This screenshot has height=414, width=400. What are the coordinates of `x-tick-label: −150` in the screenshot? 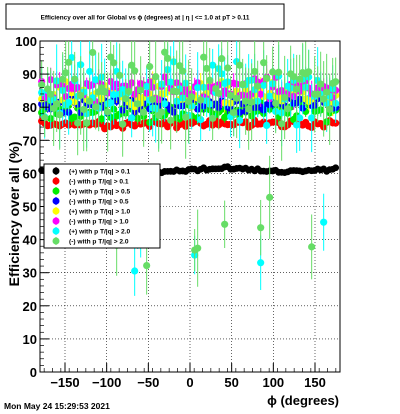 It's located at (64, 382).